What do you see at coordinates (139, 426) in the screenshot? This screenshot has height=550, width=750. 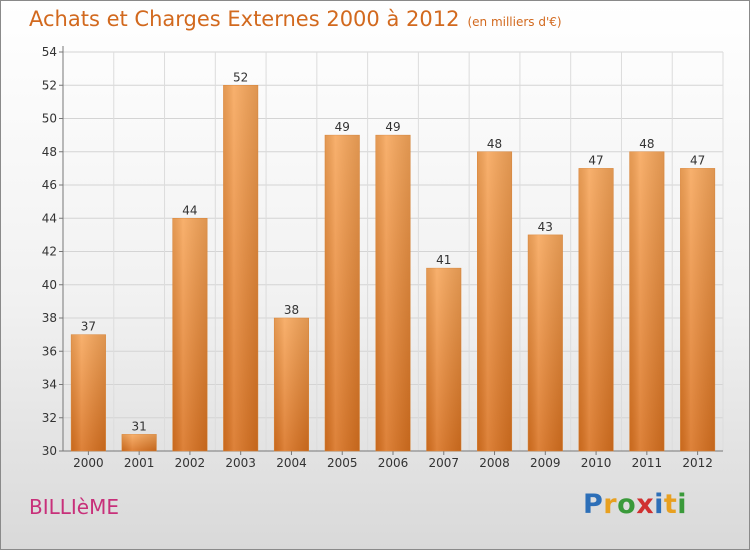 I see `data-label: 31` at bounding box center [139, 426].